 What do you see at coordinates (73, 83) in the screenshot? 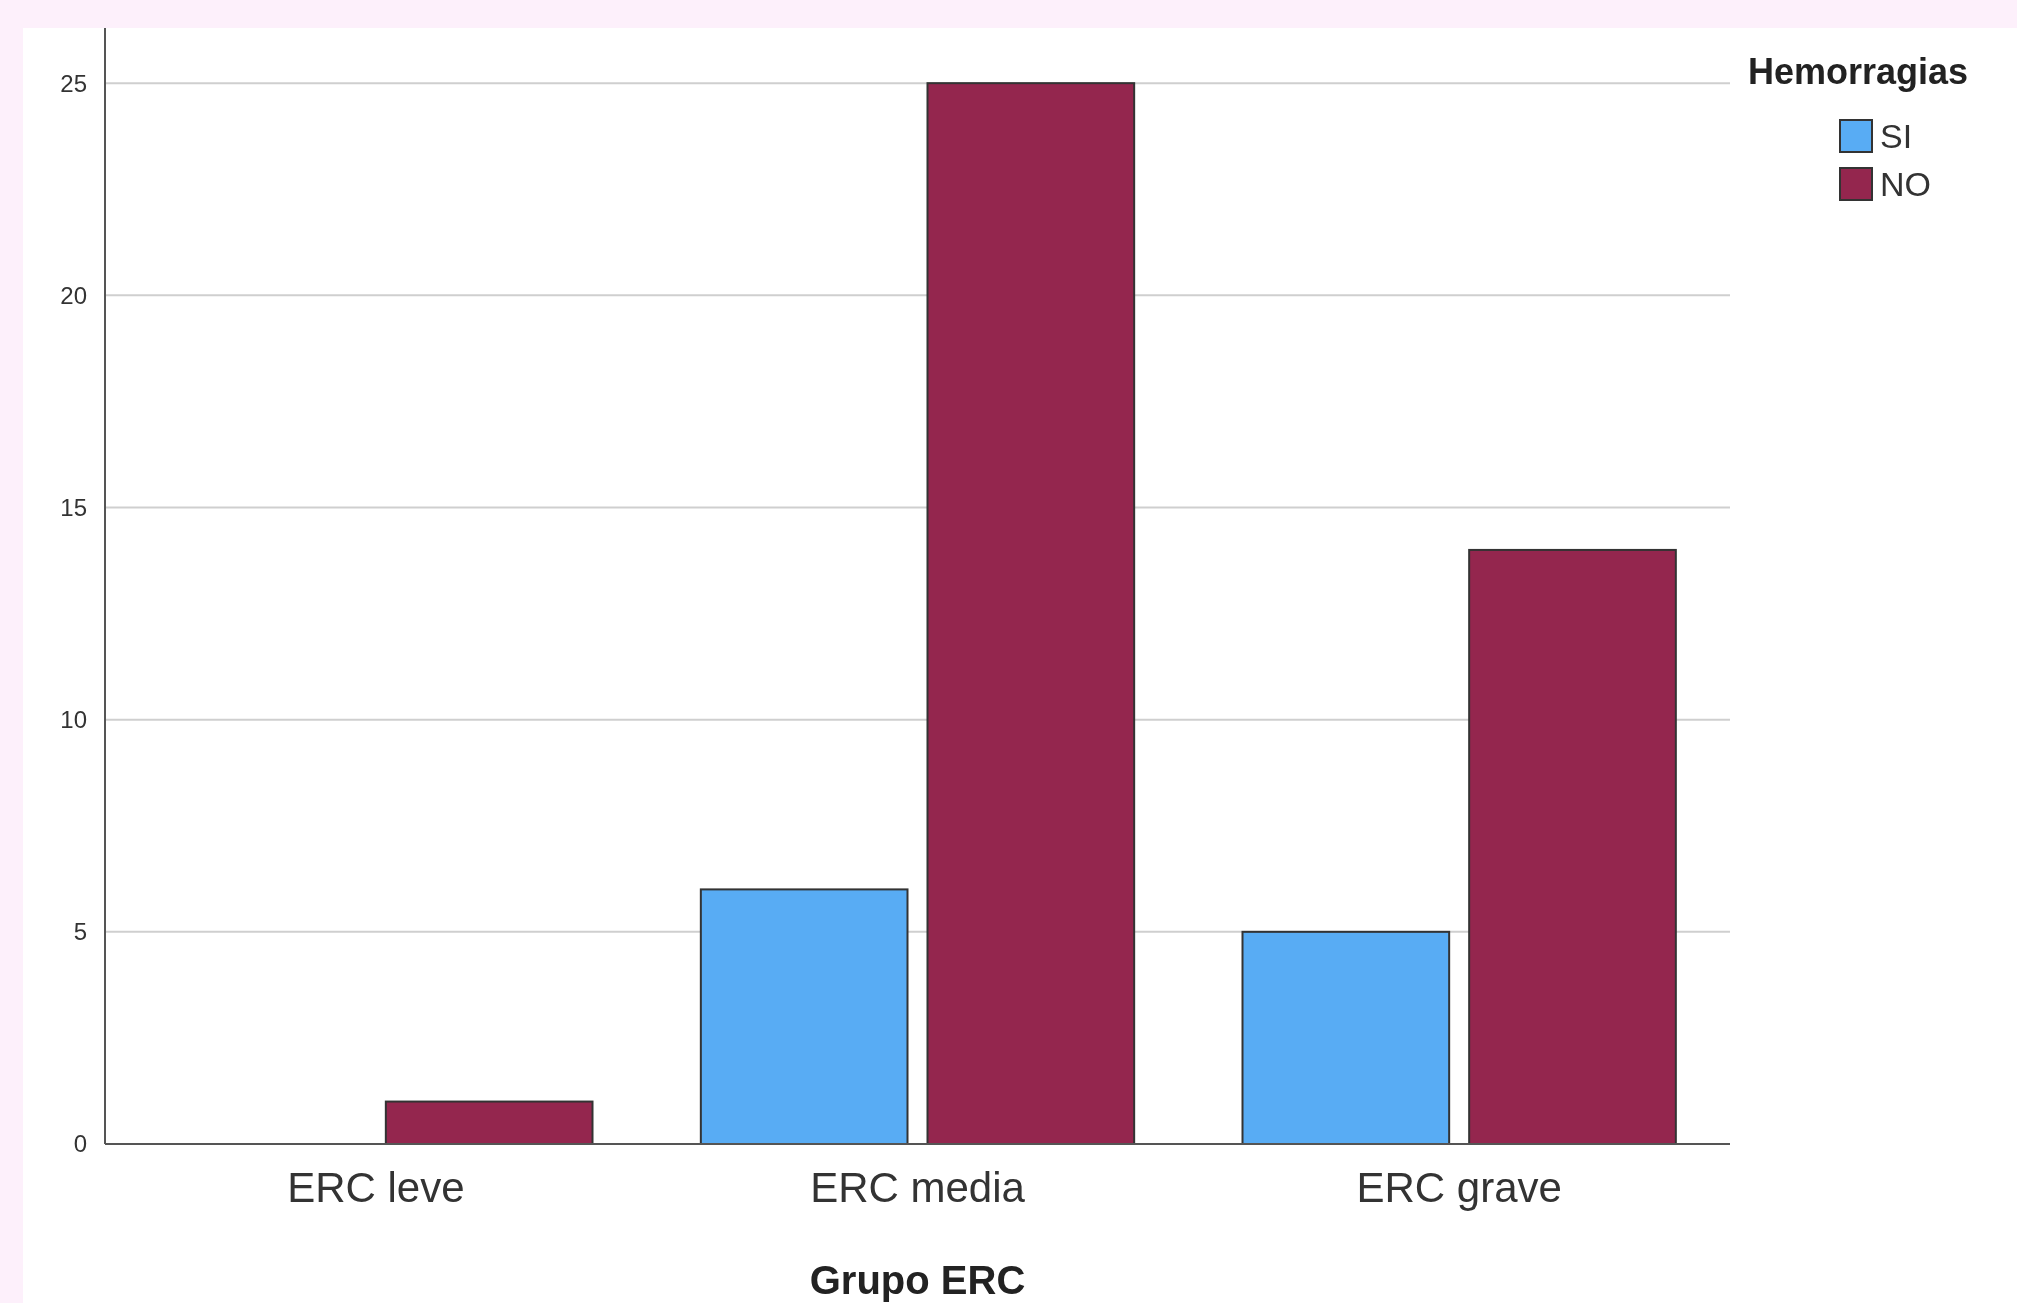
I see `y-tick-label: 25` at bounding box center [73, 83].